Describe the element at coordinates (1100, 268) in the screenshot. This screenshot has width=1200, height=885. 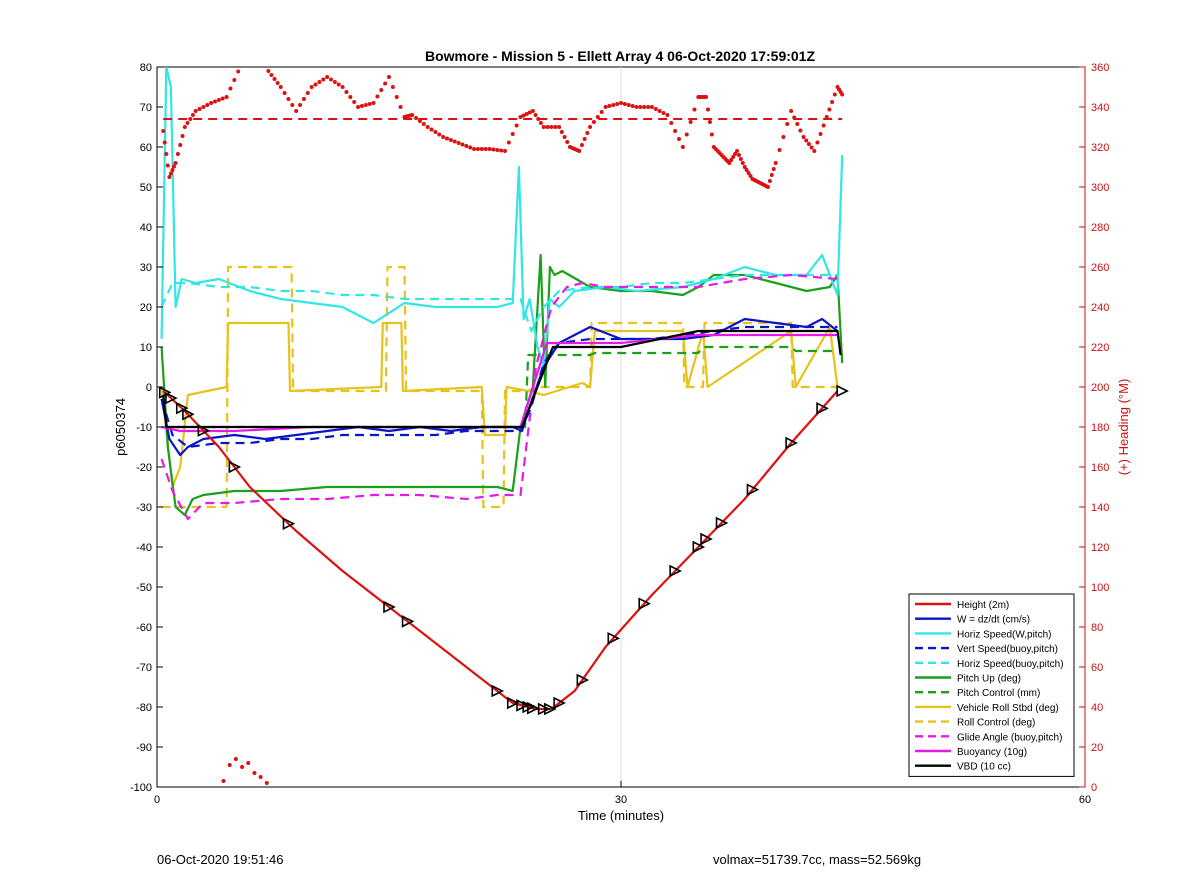
I see `y2-tick-label: 260` at that location.